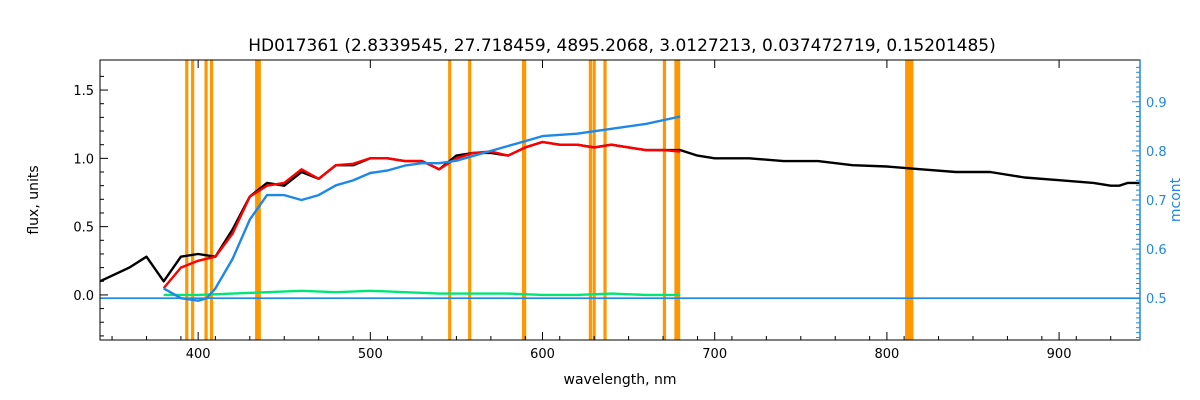 The height and width of the screenshot is (400, 1200). Describe the element at coordinates (1156, 201) in the screenshot. I see `right-tick-label: 0.7` at that location.